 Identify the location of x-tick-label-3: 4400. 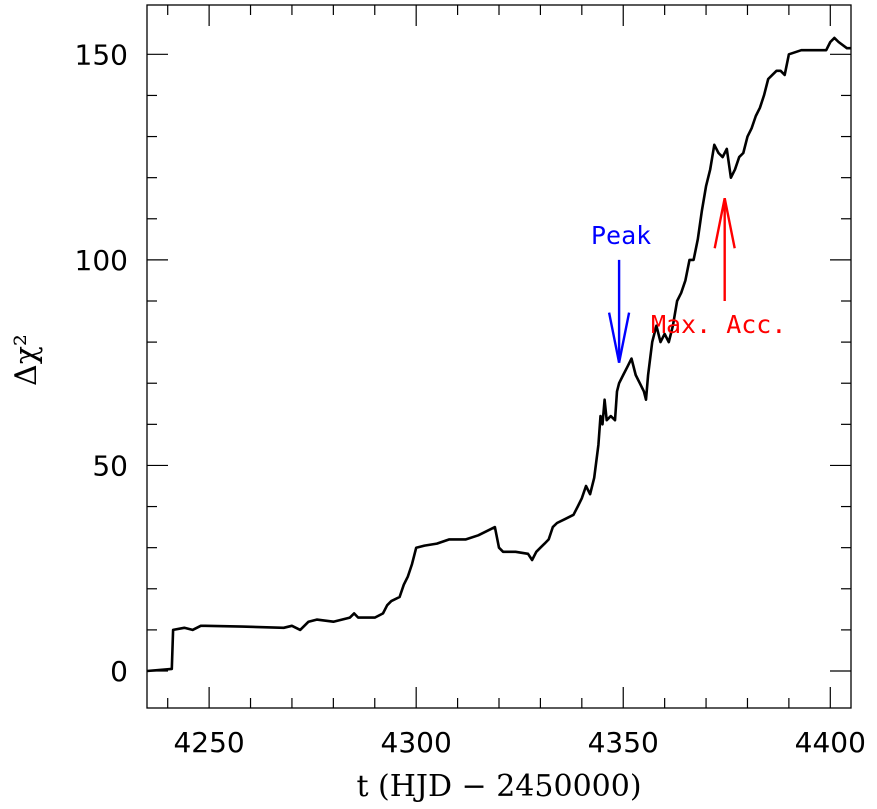
(830, 742).